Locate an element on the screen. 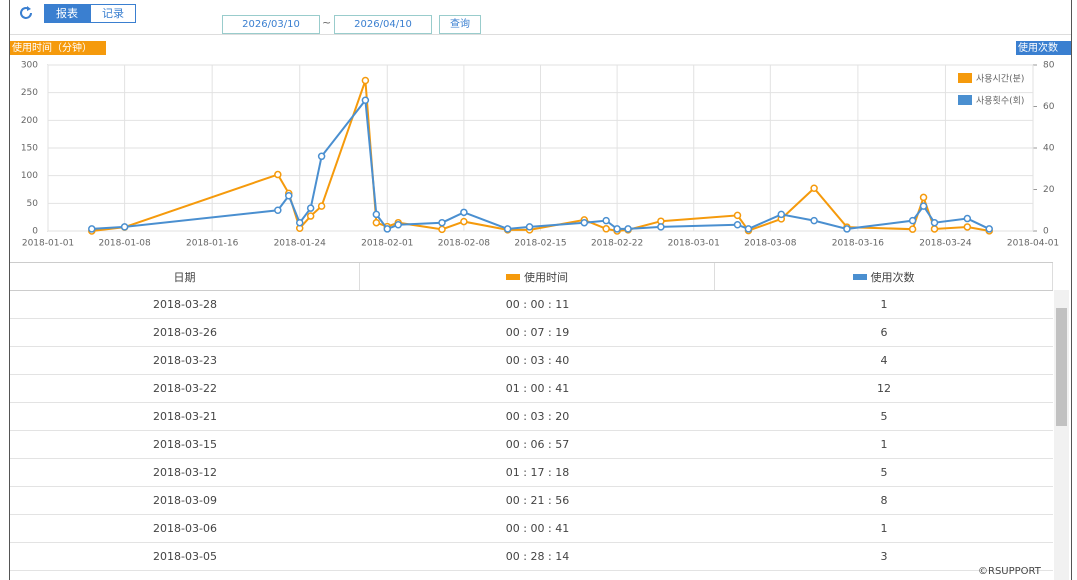 The height and width of the screenshot is (580, 1077). y-tick-label: 250 is located at coordinates (29, 93).